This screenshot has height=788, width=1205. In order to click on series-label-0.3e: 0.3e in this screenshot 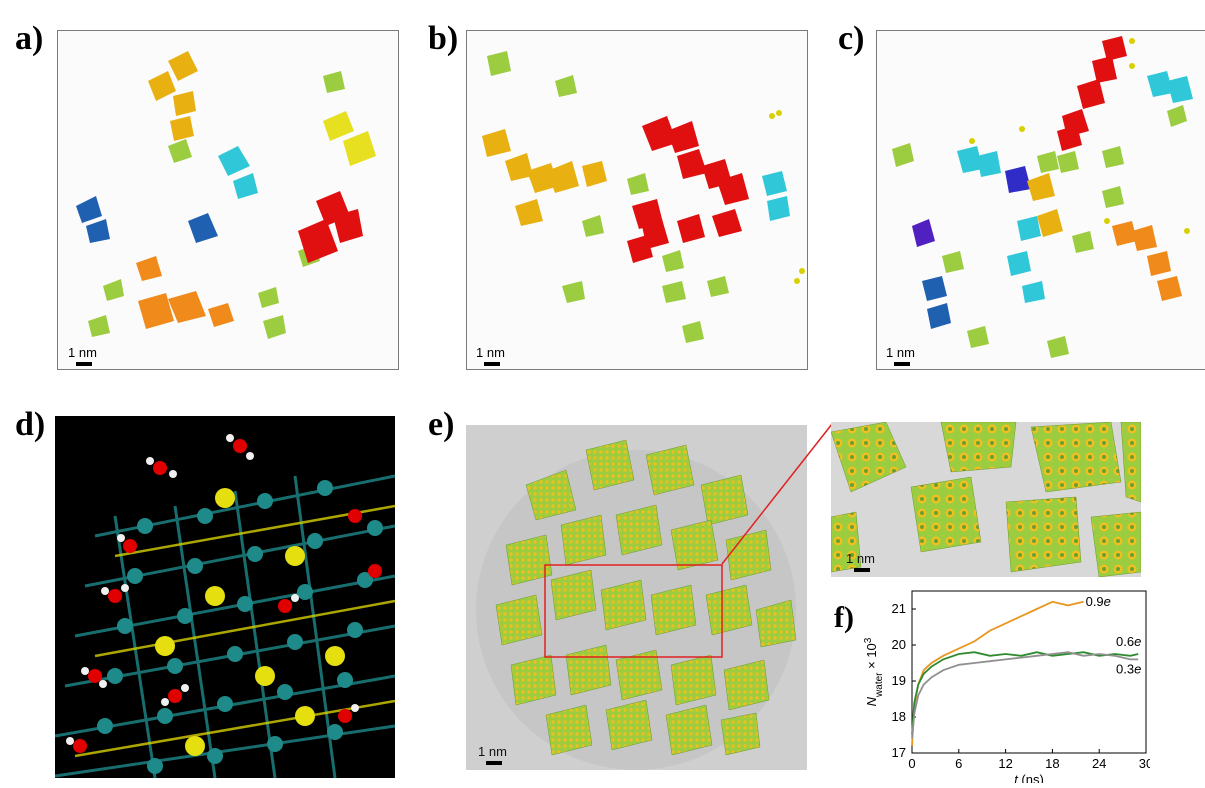, I will do `click(1128, 668)`.